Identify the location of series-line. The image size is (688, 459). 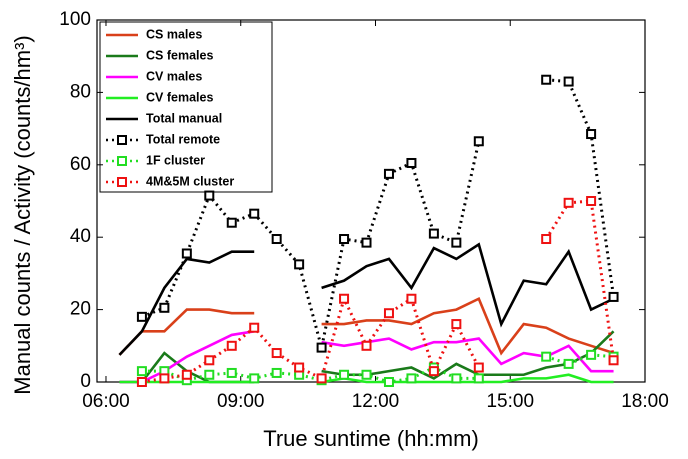
(377, 368).